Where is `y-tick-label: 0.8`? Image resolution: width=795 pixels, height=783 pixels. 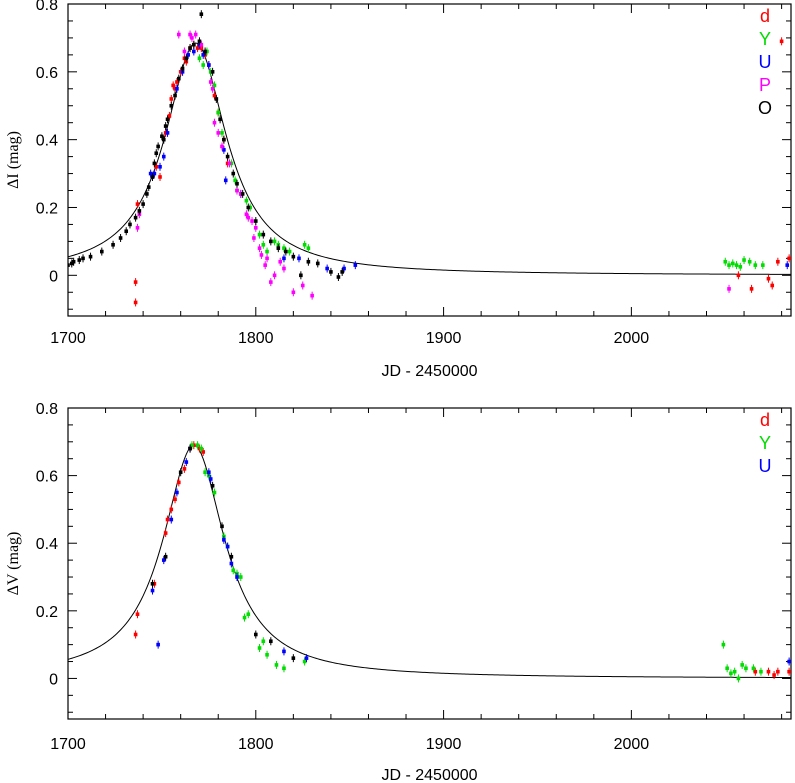
y-tick-label: 0.8 is located at coordinates (47, 409).